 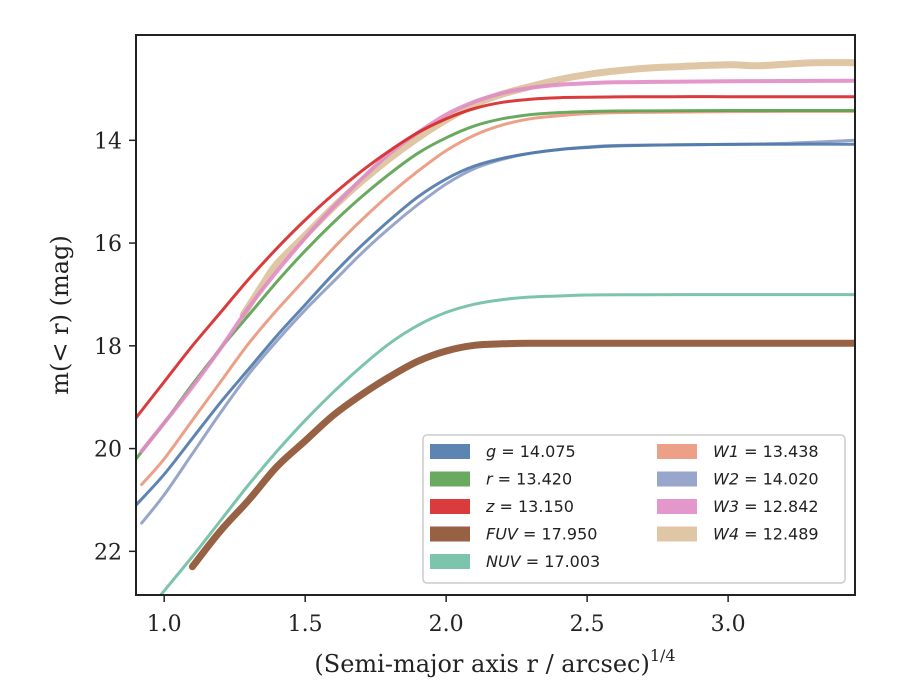 I want to click on y-axis-label: m(< r) (mag), so click(x=60, y=314).